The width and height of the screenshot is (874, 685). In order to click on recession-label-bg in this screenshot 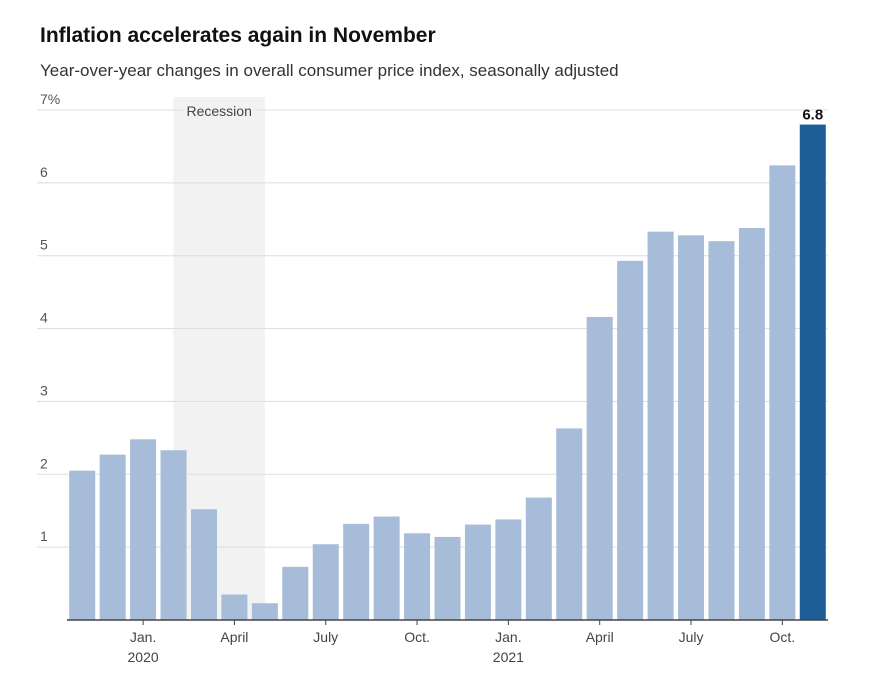, I will do `click(219, 110)`.